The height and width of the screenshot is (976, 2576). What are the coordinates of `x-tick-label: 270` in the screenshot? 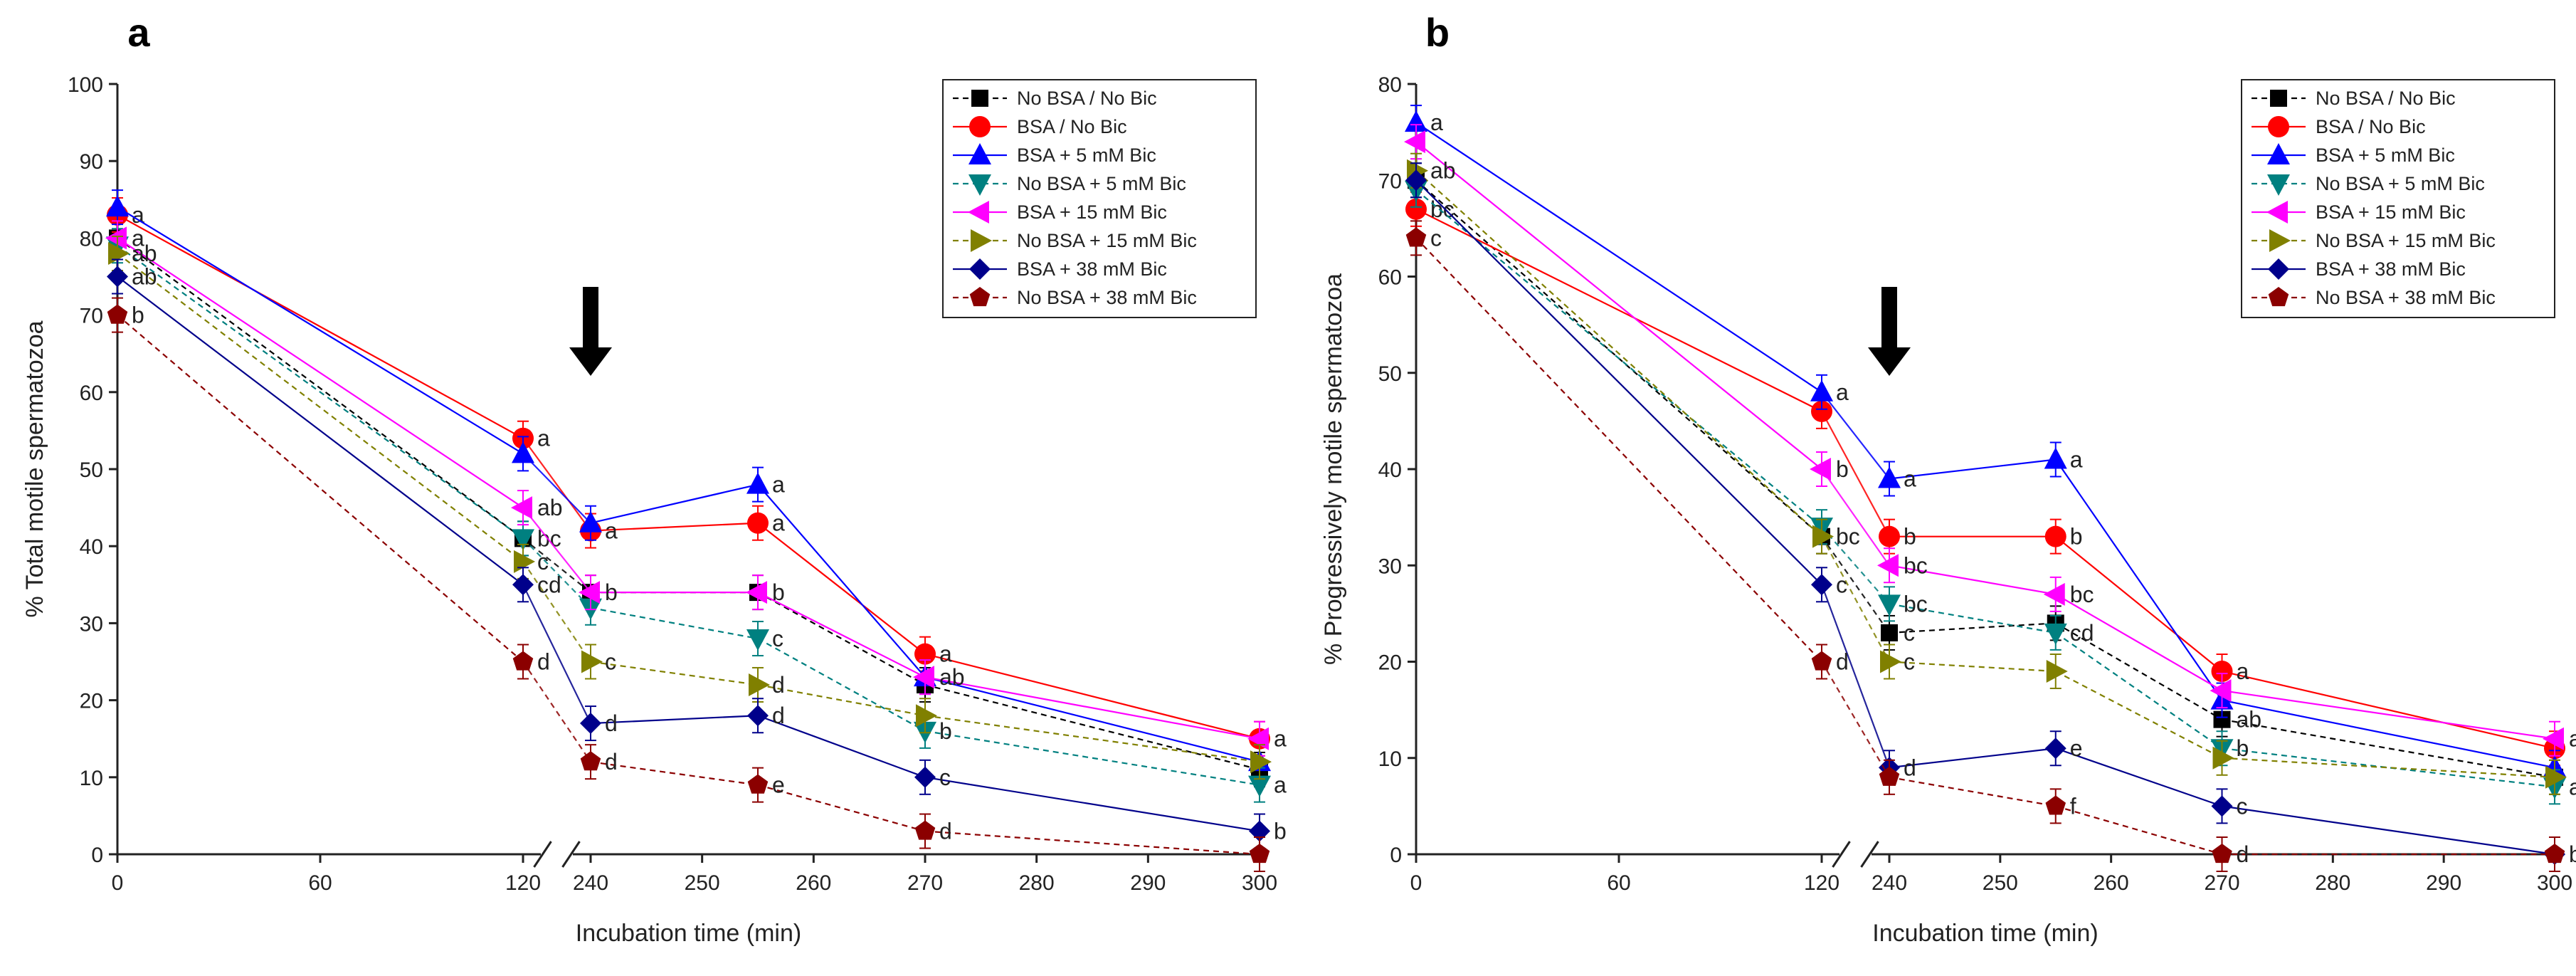 It's located at (2221, 883).